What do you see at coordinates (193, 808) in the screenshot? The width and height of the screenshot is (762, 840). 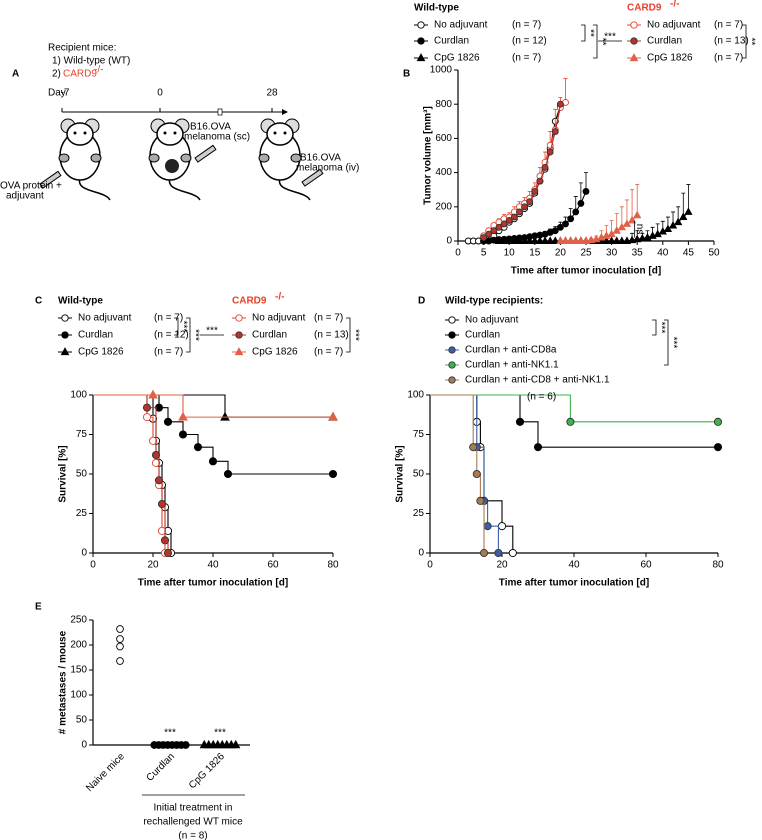 I see `x-axis-label: Initial treatment in` at bounding box center [193, 808].